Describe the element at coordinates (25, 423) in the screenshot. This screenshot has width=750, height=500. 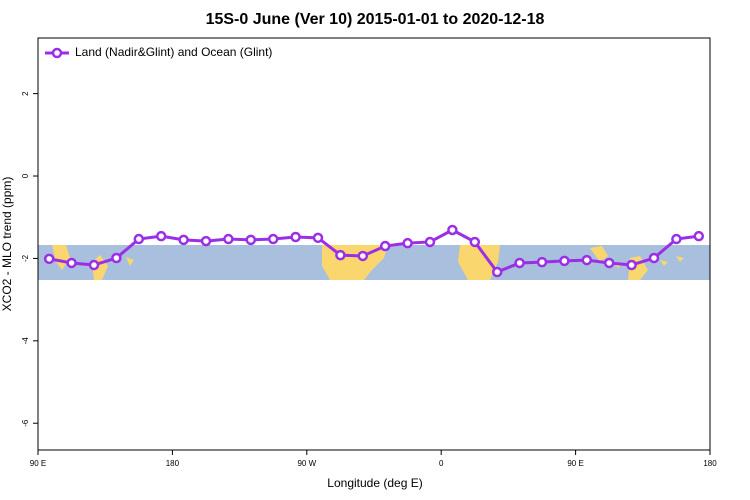
I see `y-tick-label: -6` at that location.